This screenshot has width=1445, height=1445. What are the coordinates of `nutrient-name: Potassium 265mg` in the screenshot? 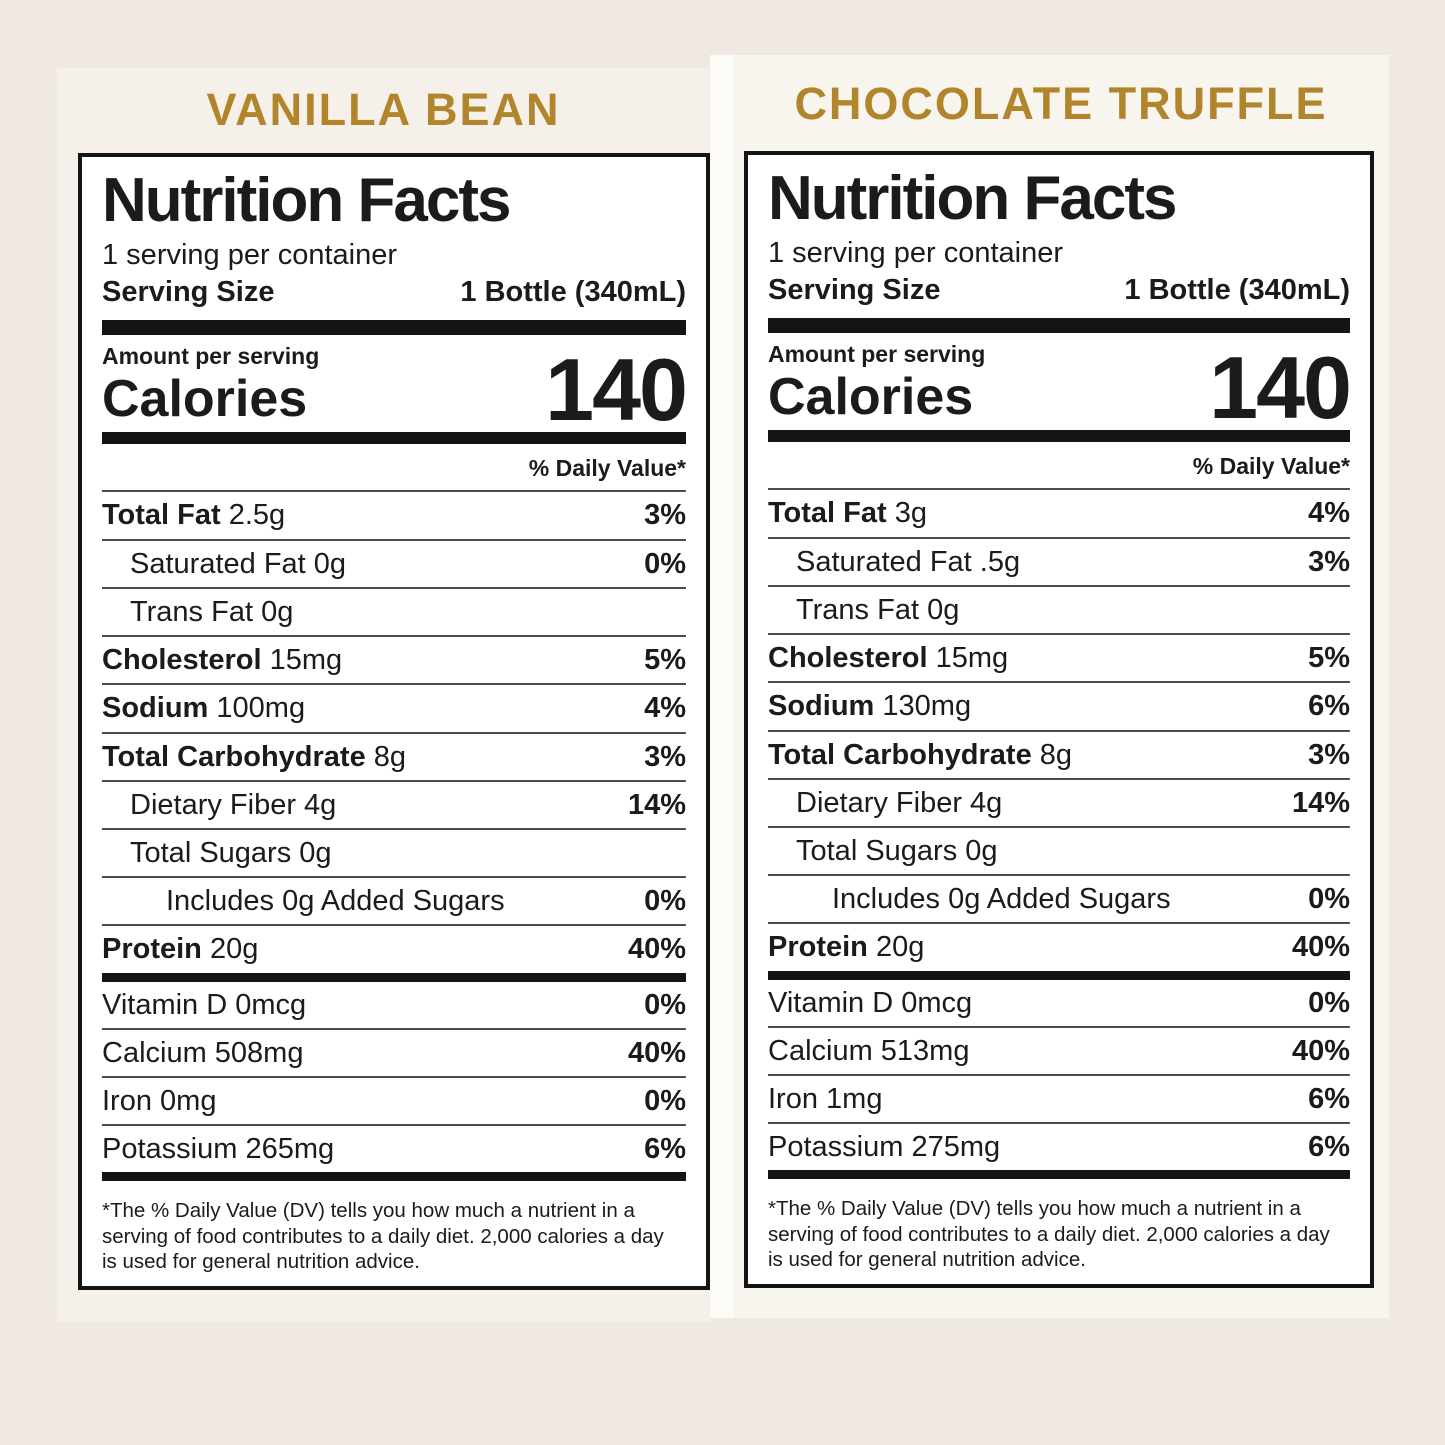 It's located at (218, 1149).